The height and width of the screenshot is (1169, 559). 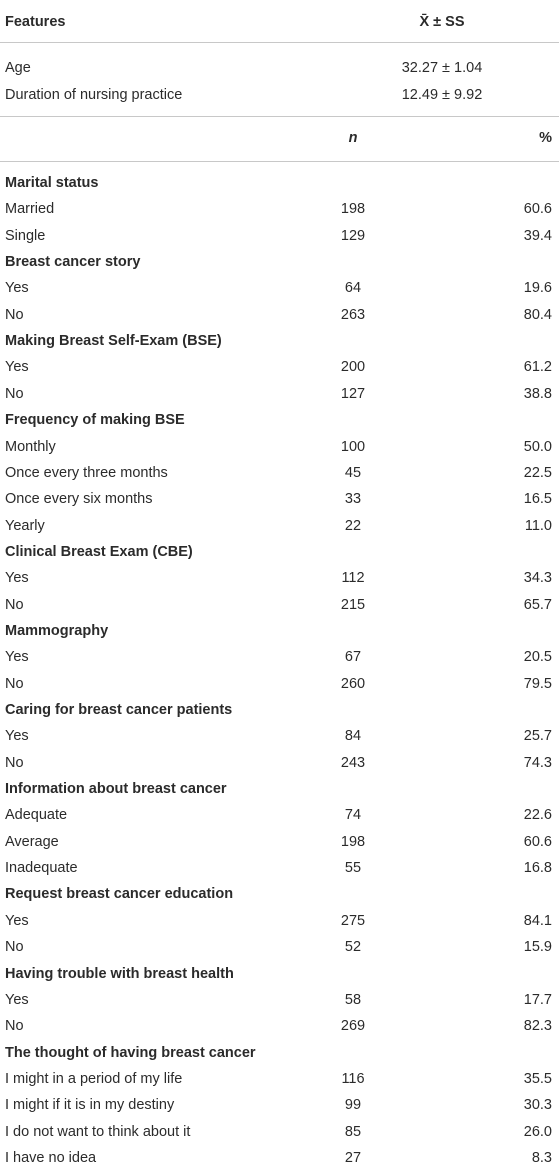 I want to click on row-label: Inadequate, so click(x=41, y=868).